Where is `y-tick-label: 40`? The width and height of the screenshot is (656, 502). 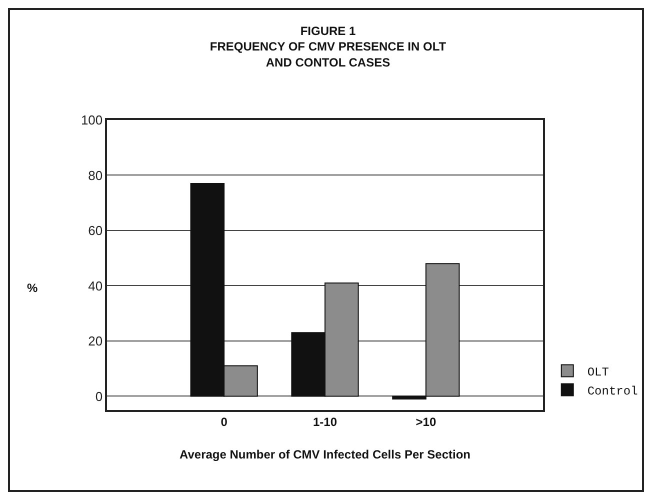
y-tick-label: 40 is located at coordinates (95, 286).